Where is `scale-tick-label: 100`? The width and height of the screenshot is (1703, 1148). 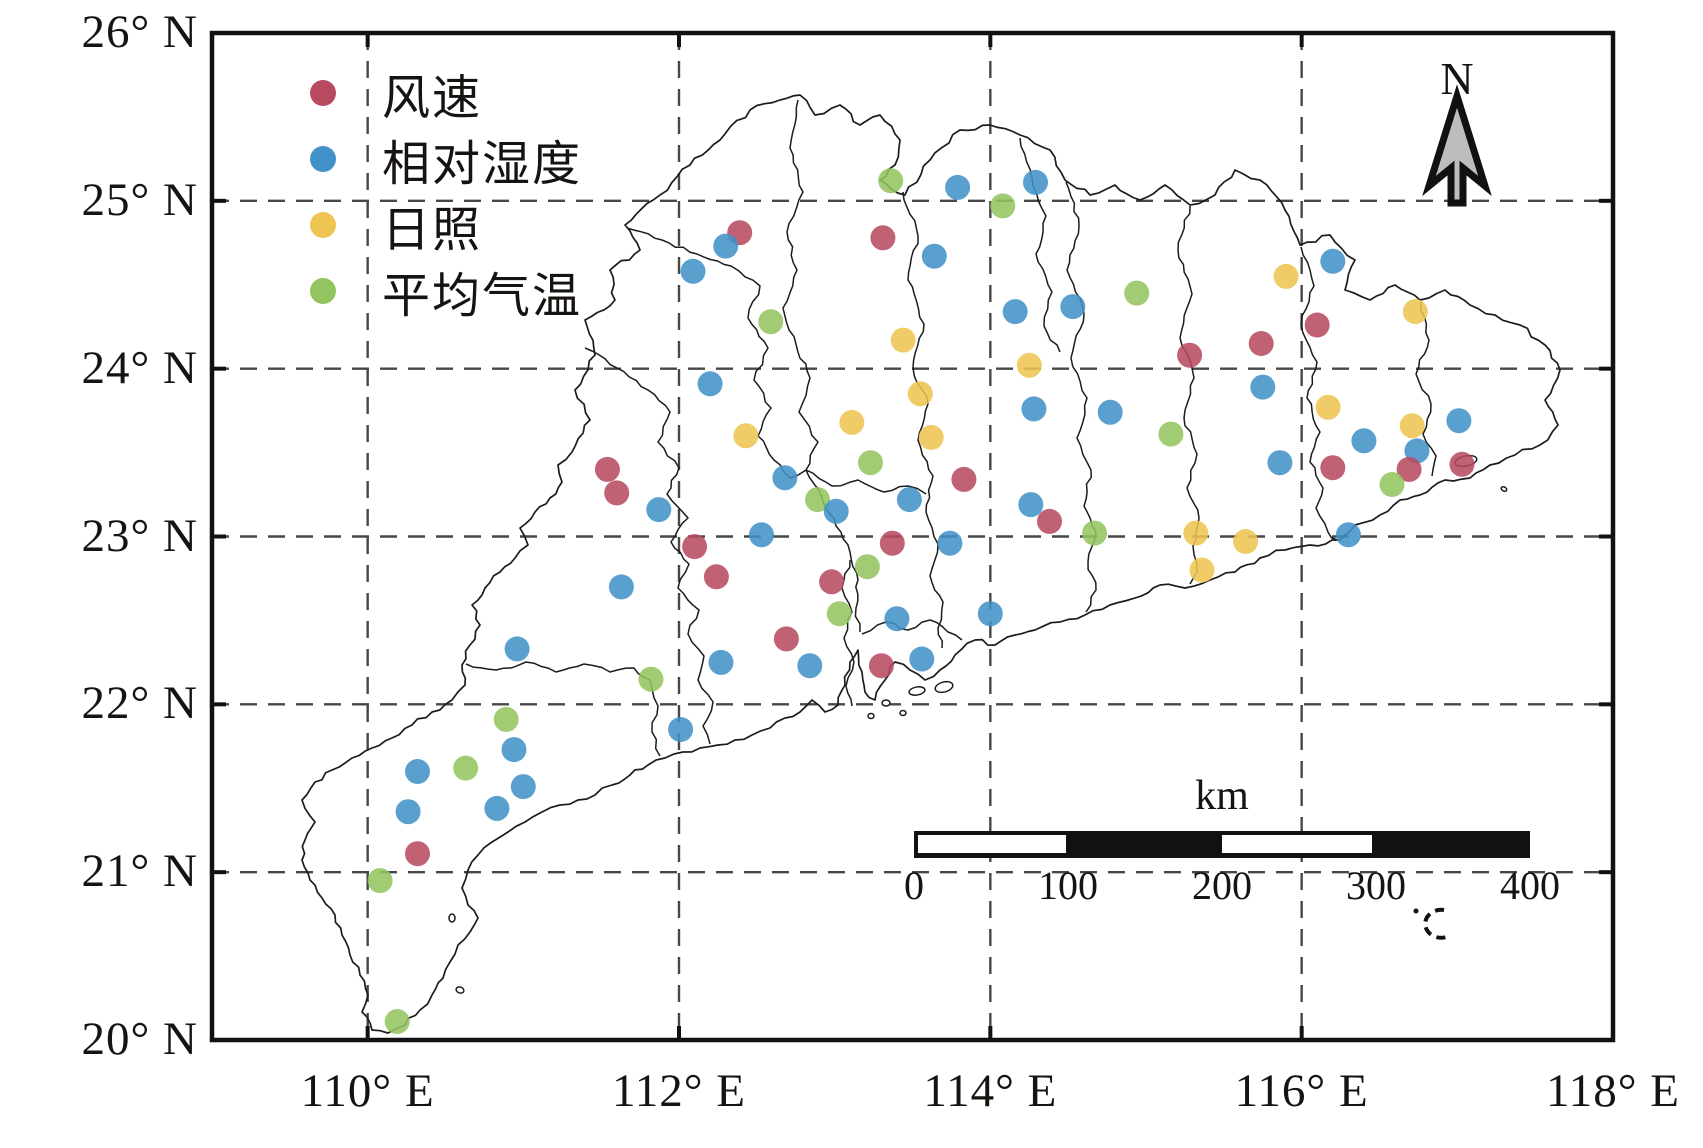
scale-tick-label: 100 is located at coordinates (1068, 885).